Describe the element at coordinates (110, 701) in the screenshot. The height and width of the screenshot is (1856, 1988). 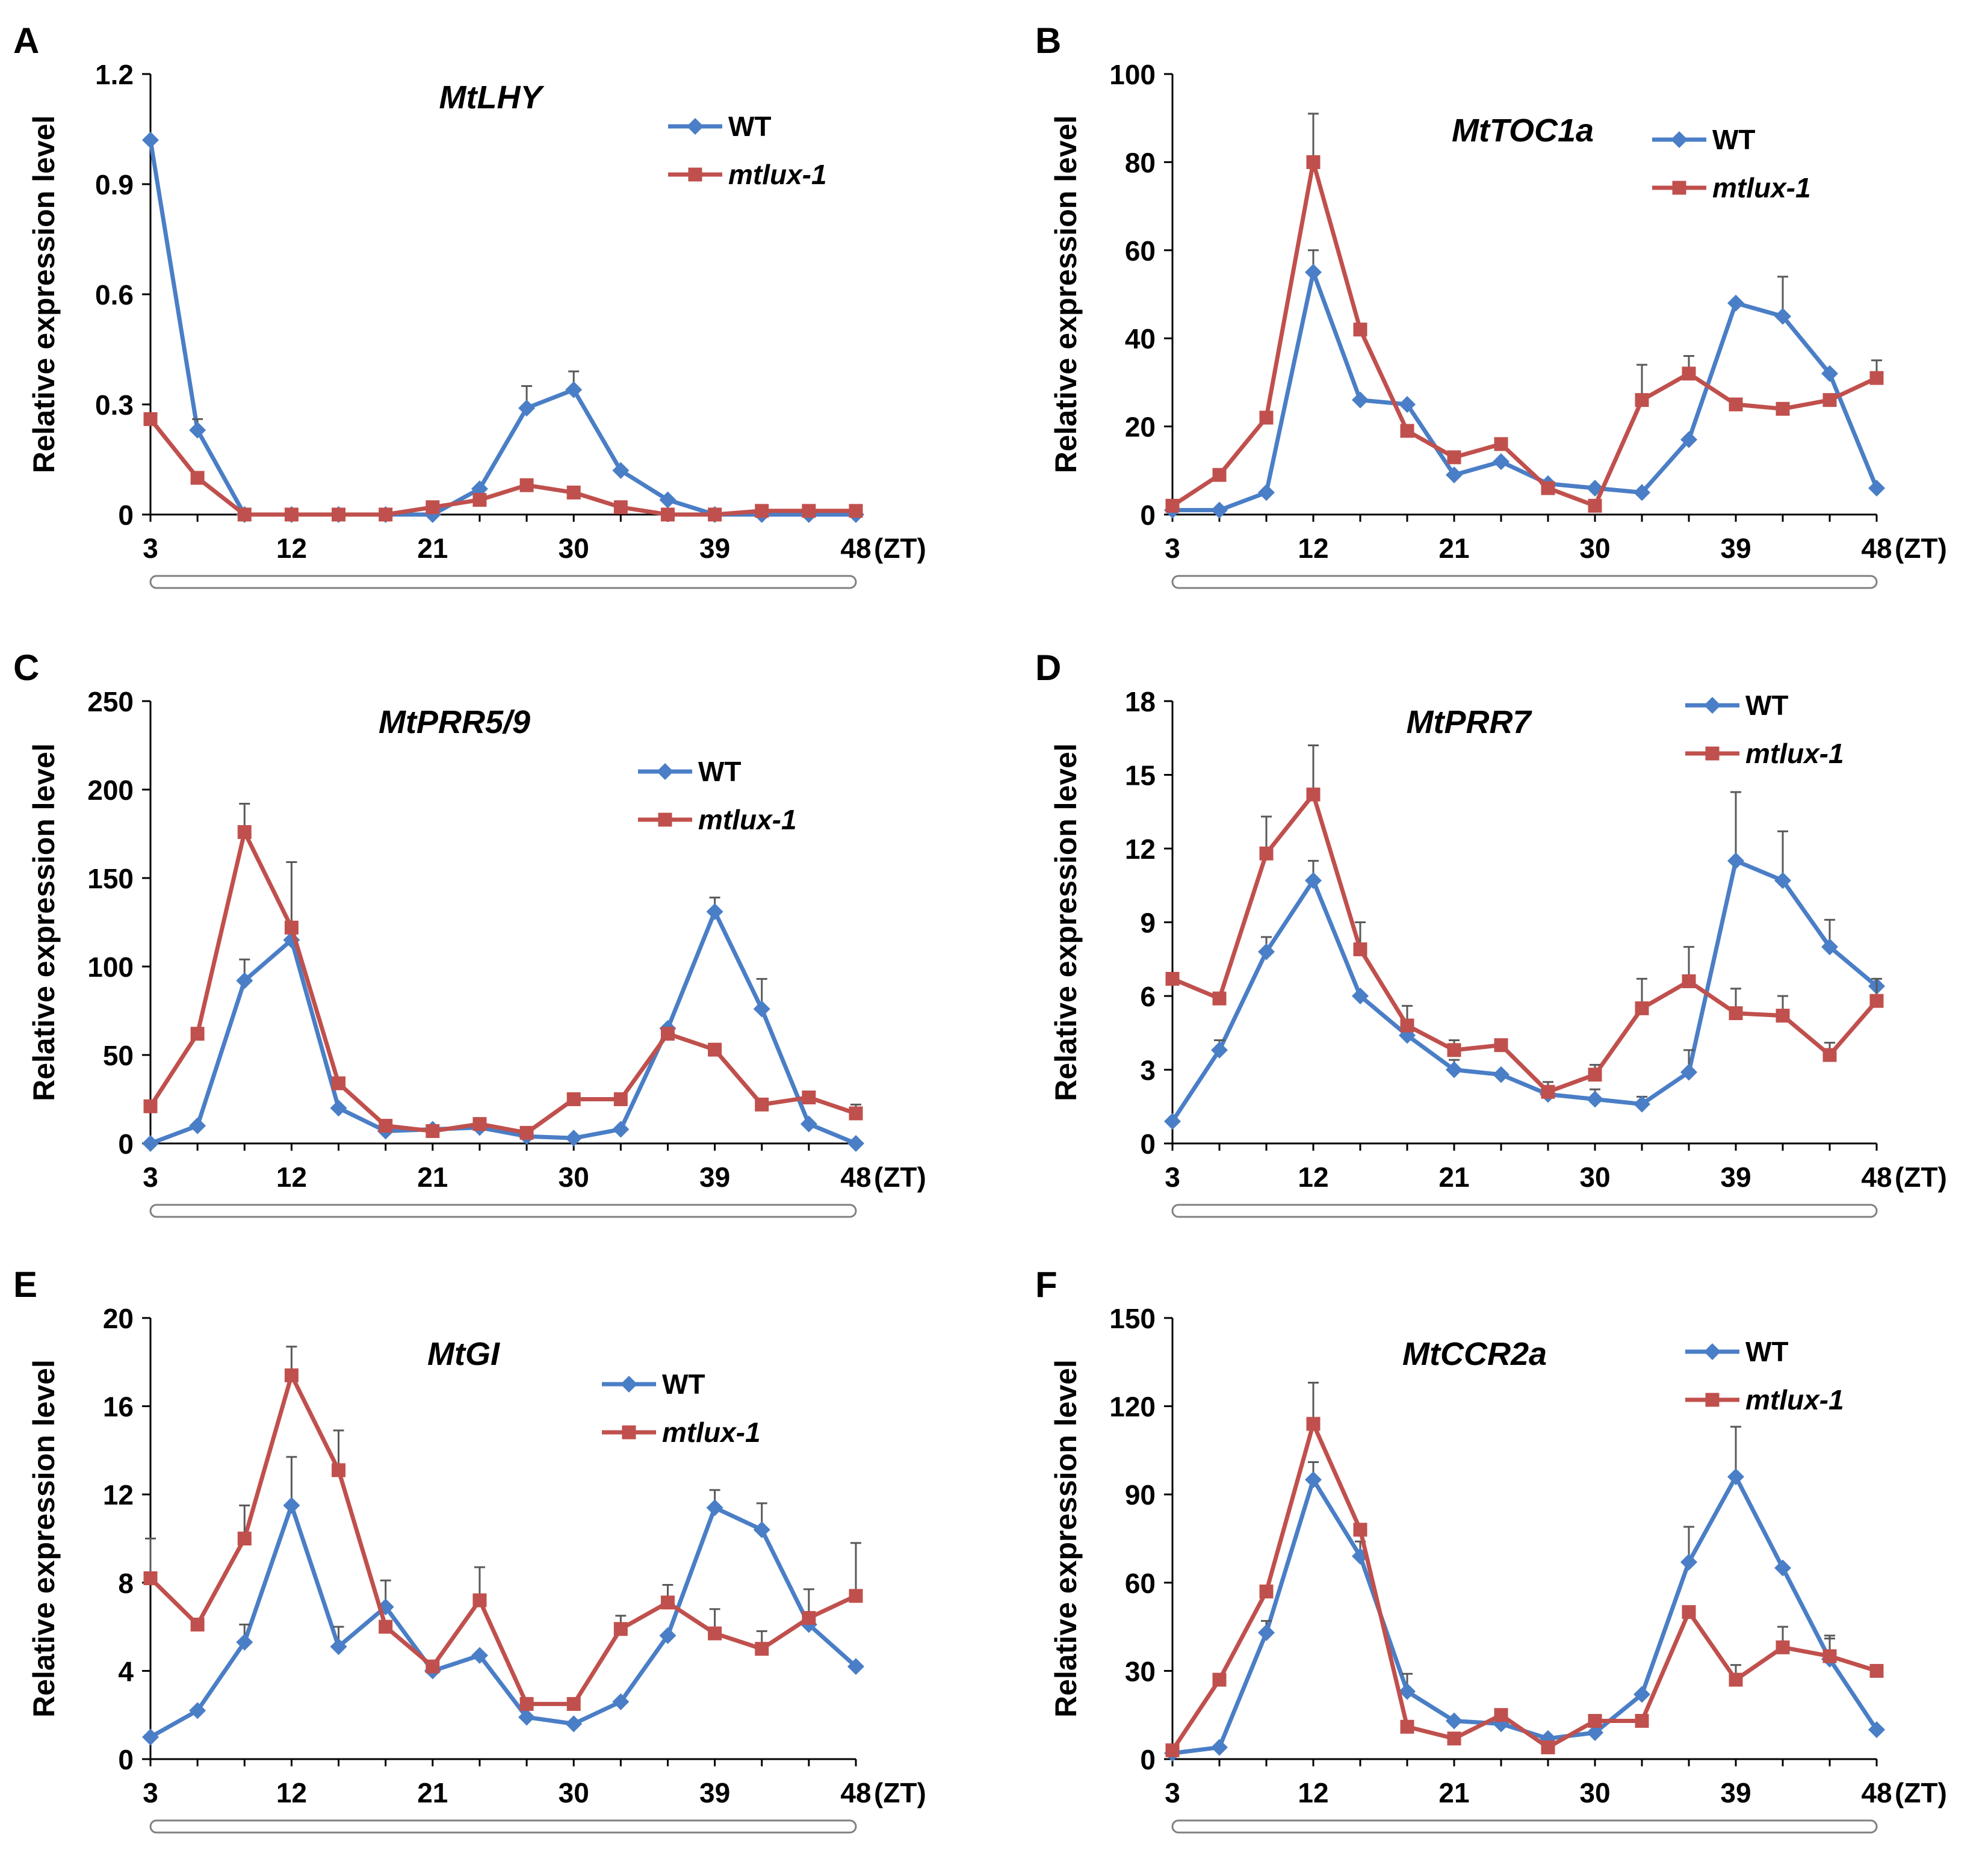
I see `y-tick-label: 250` at that location.